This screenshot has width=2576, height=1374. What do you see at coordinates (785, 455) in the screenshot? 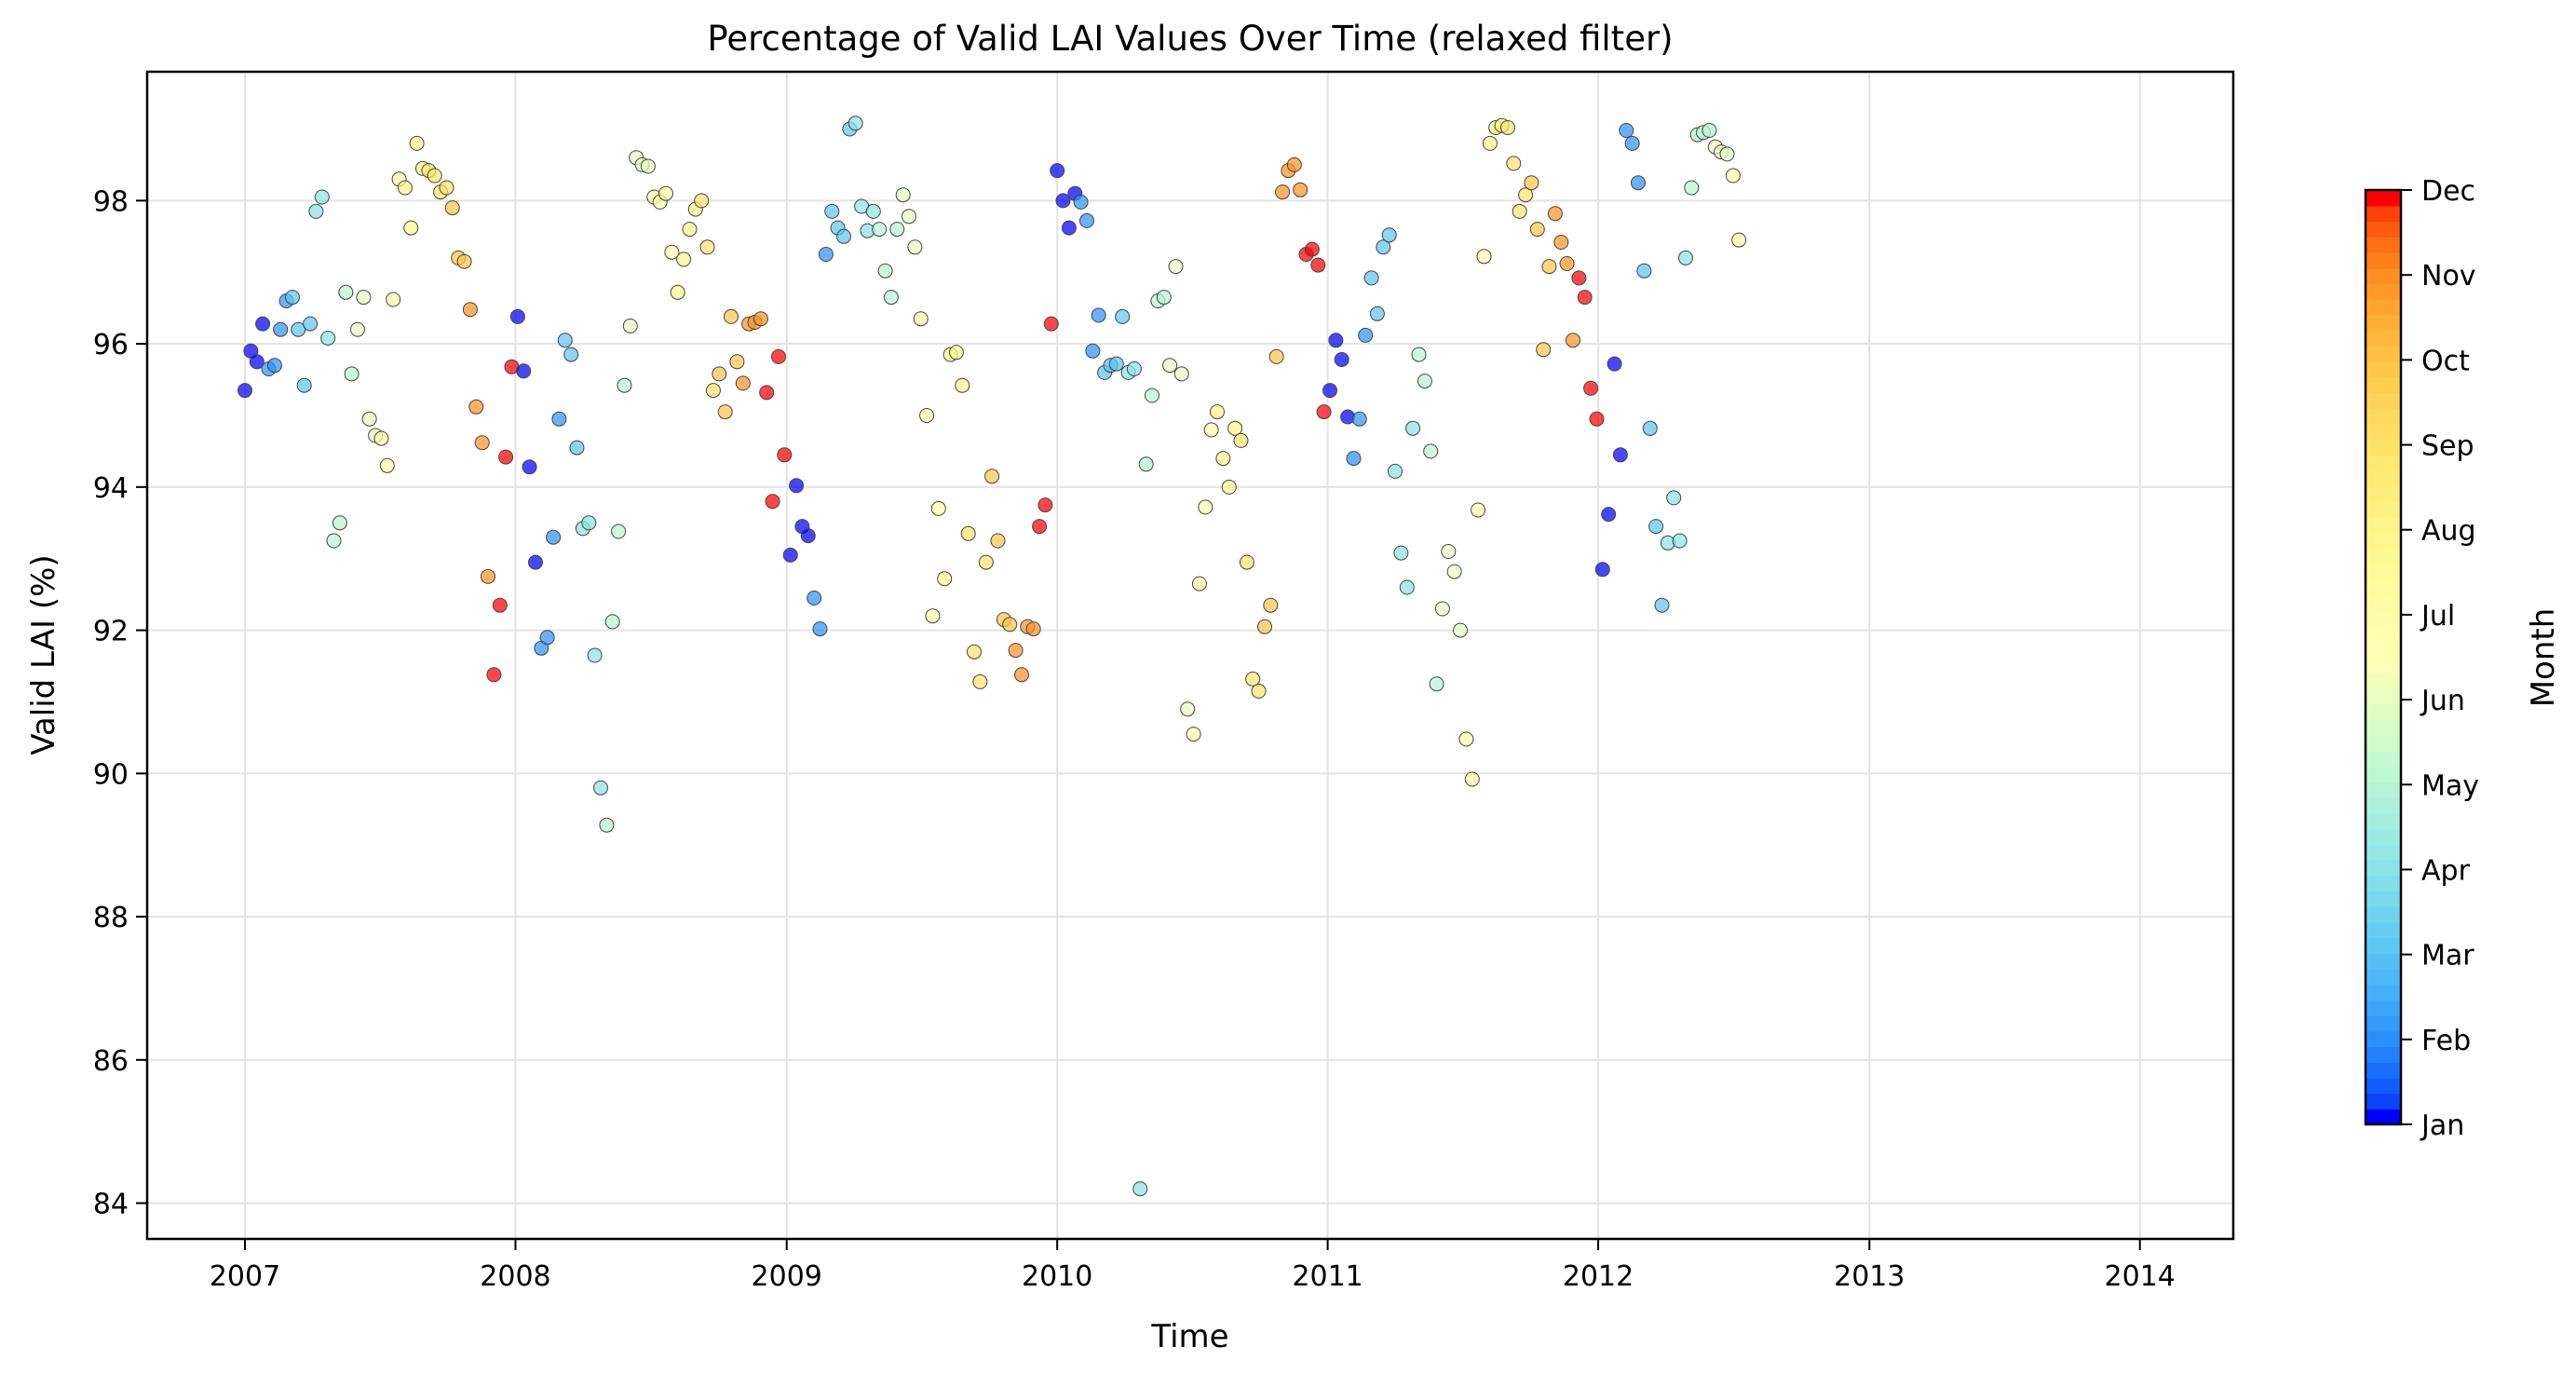
I see `scatter-point: 2008-12-29: 94.45` at bounding box center [785, 455].